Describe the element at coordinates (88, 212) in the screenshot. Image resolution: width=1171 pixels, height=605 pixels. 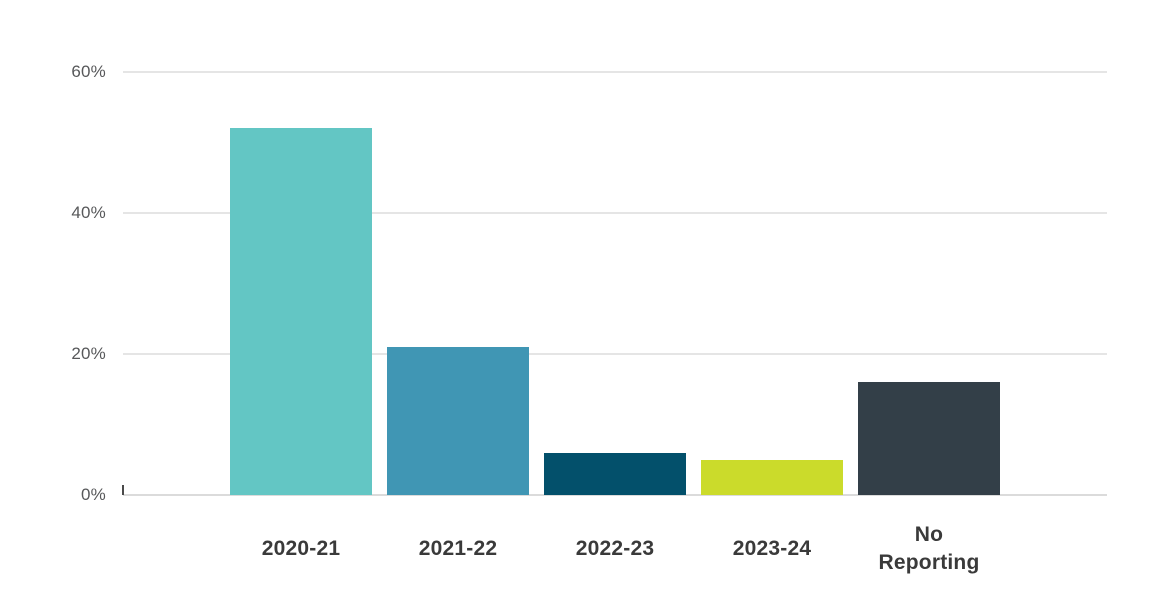
I see `y-axis-tick-label: 40%` at that location.